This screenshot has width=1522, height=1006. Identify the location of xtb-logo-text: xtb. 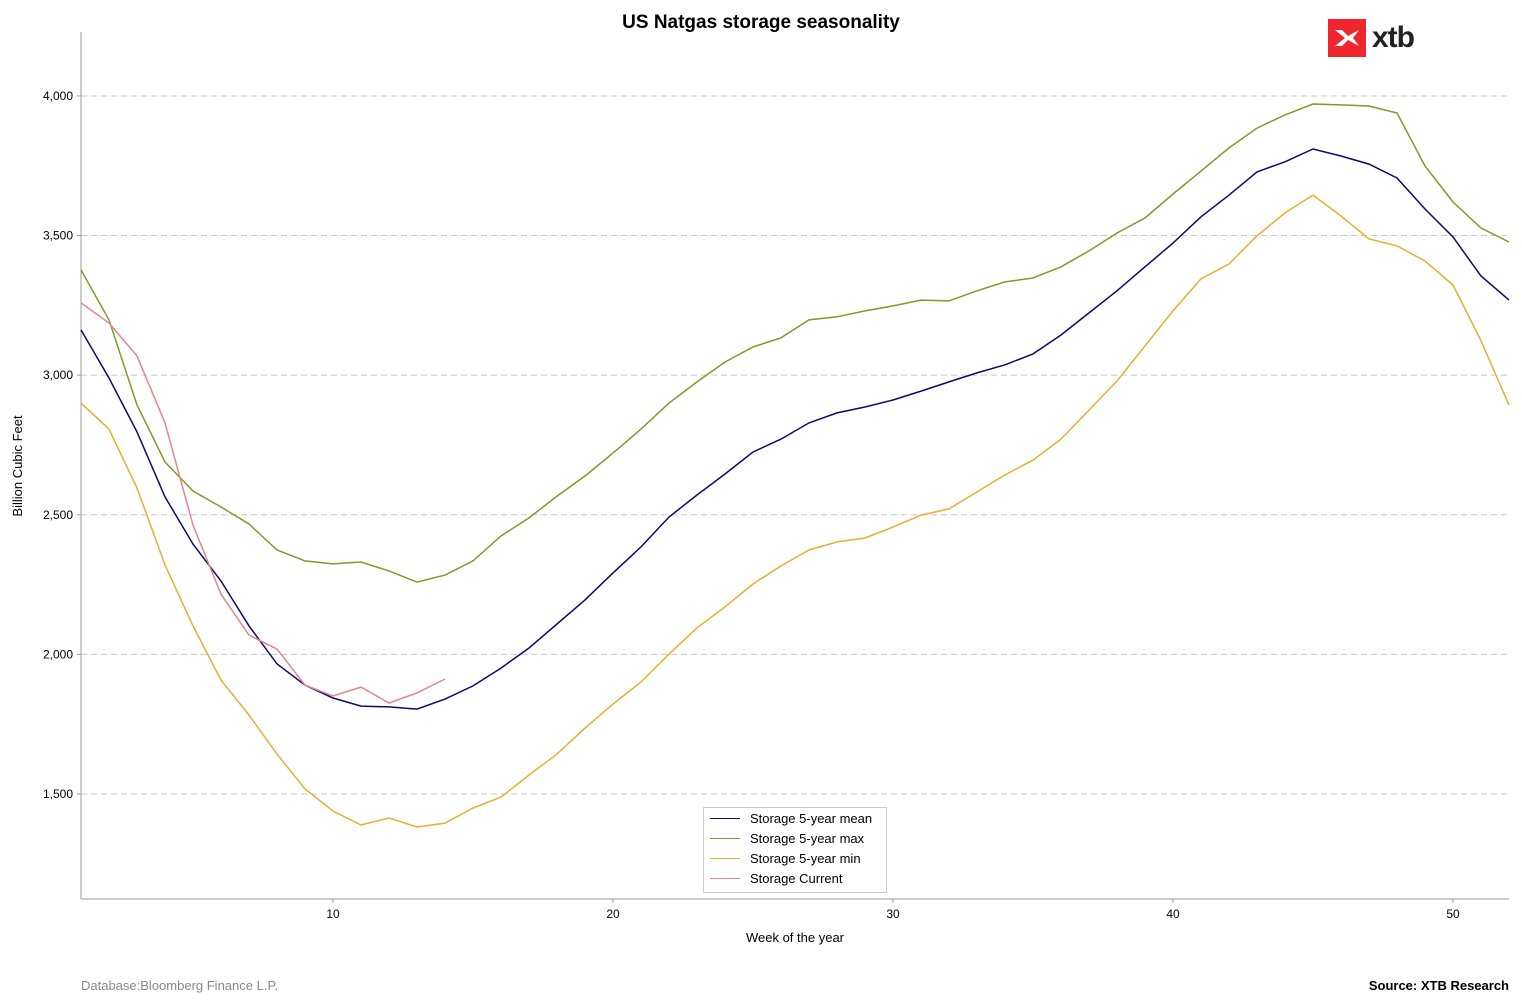
(1393, 37).